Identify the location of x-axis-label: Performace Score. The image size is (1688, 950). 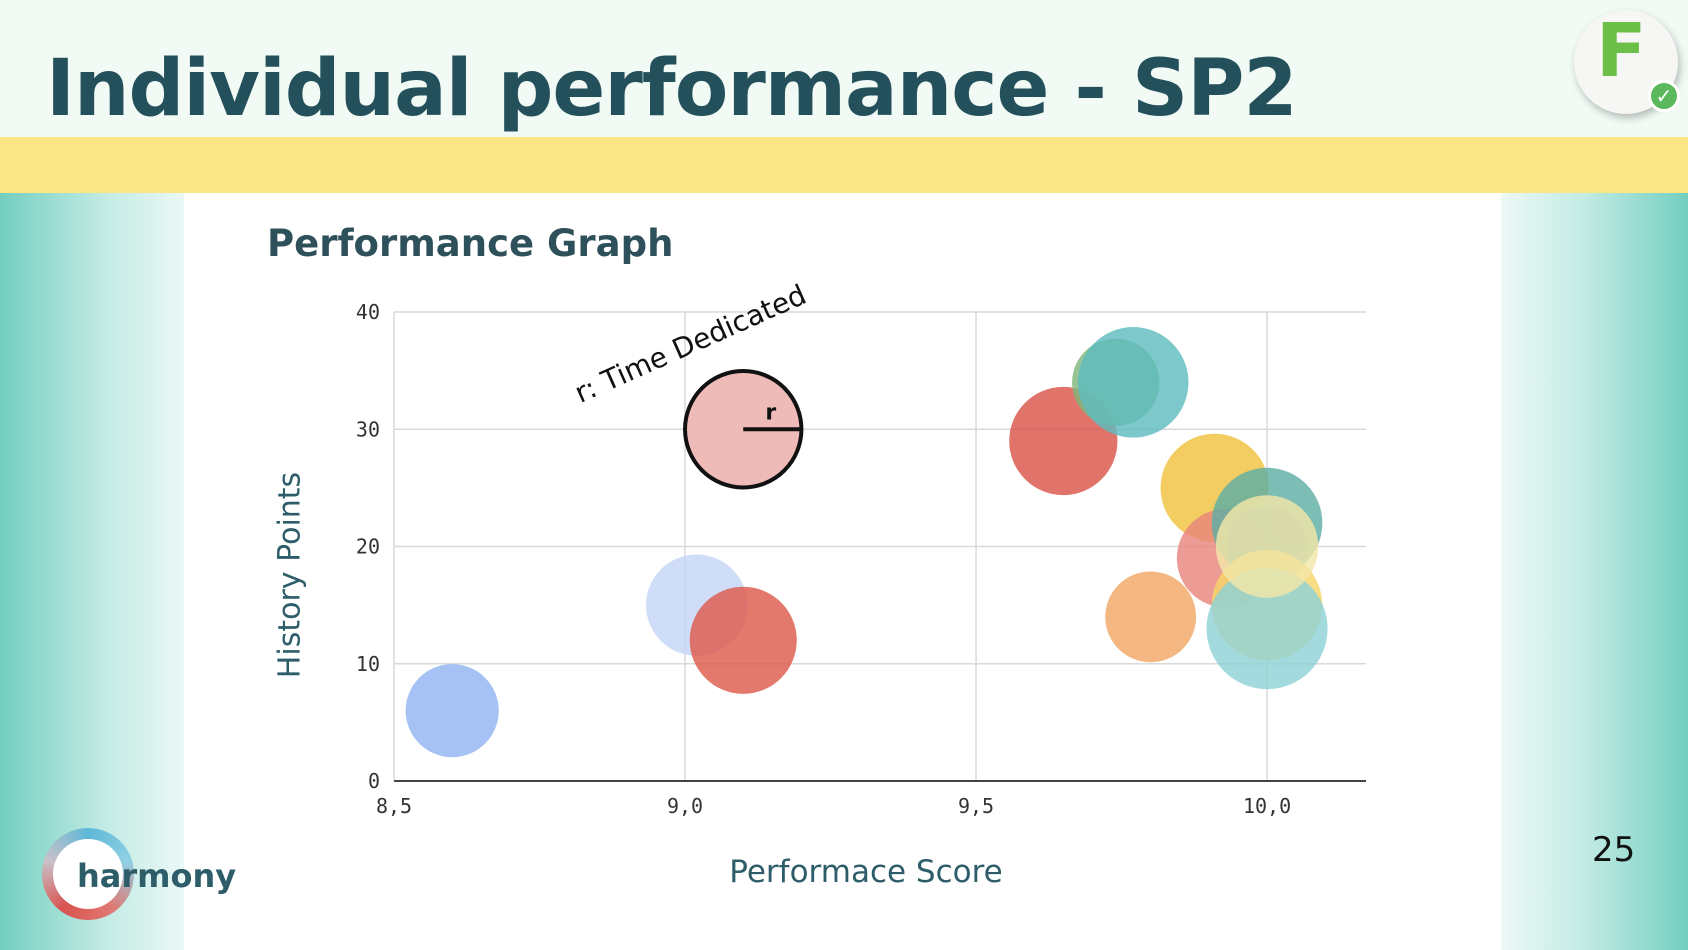
(866, 872).